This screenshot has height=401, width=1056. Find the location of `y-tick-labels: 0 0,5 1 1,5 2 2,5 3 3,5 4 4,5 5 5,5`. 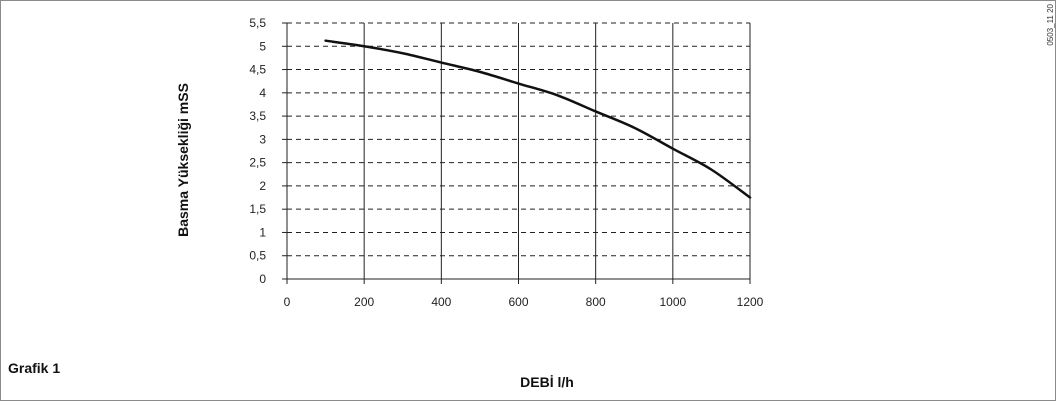

y-tick-labels: 0 0,5 1 1,5 2 2,5 3 3,5 4 4,5 5 5,5 is located at coordinates (257, 151).